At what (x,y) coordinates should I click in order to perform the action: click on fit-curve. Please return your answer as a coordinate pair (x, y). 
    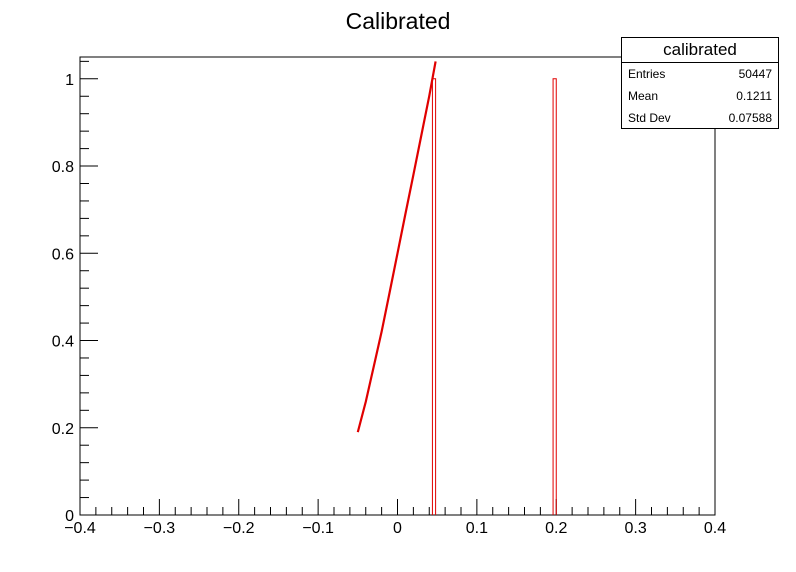
    Looking at the image, I should click on (396, 247).